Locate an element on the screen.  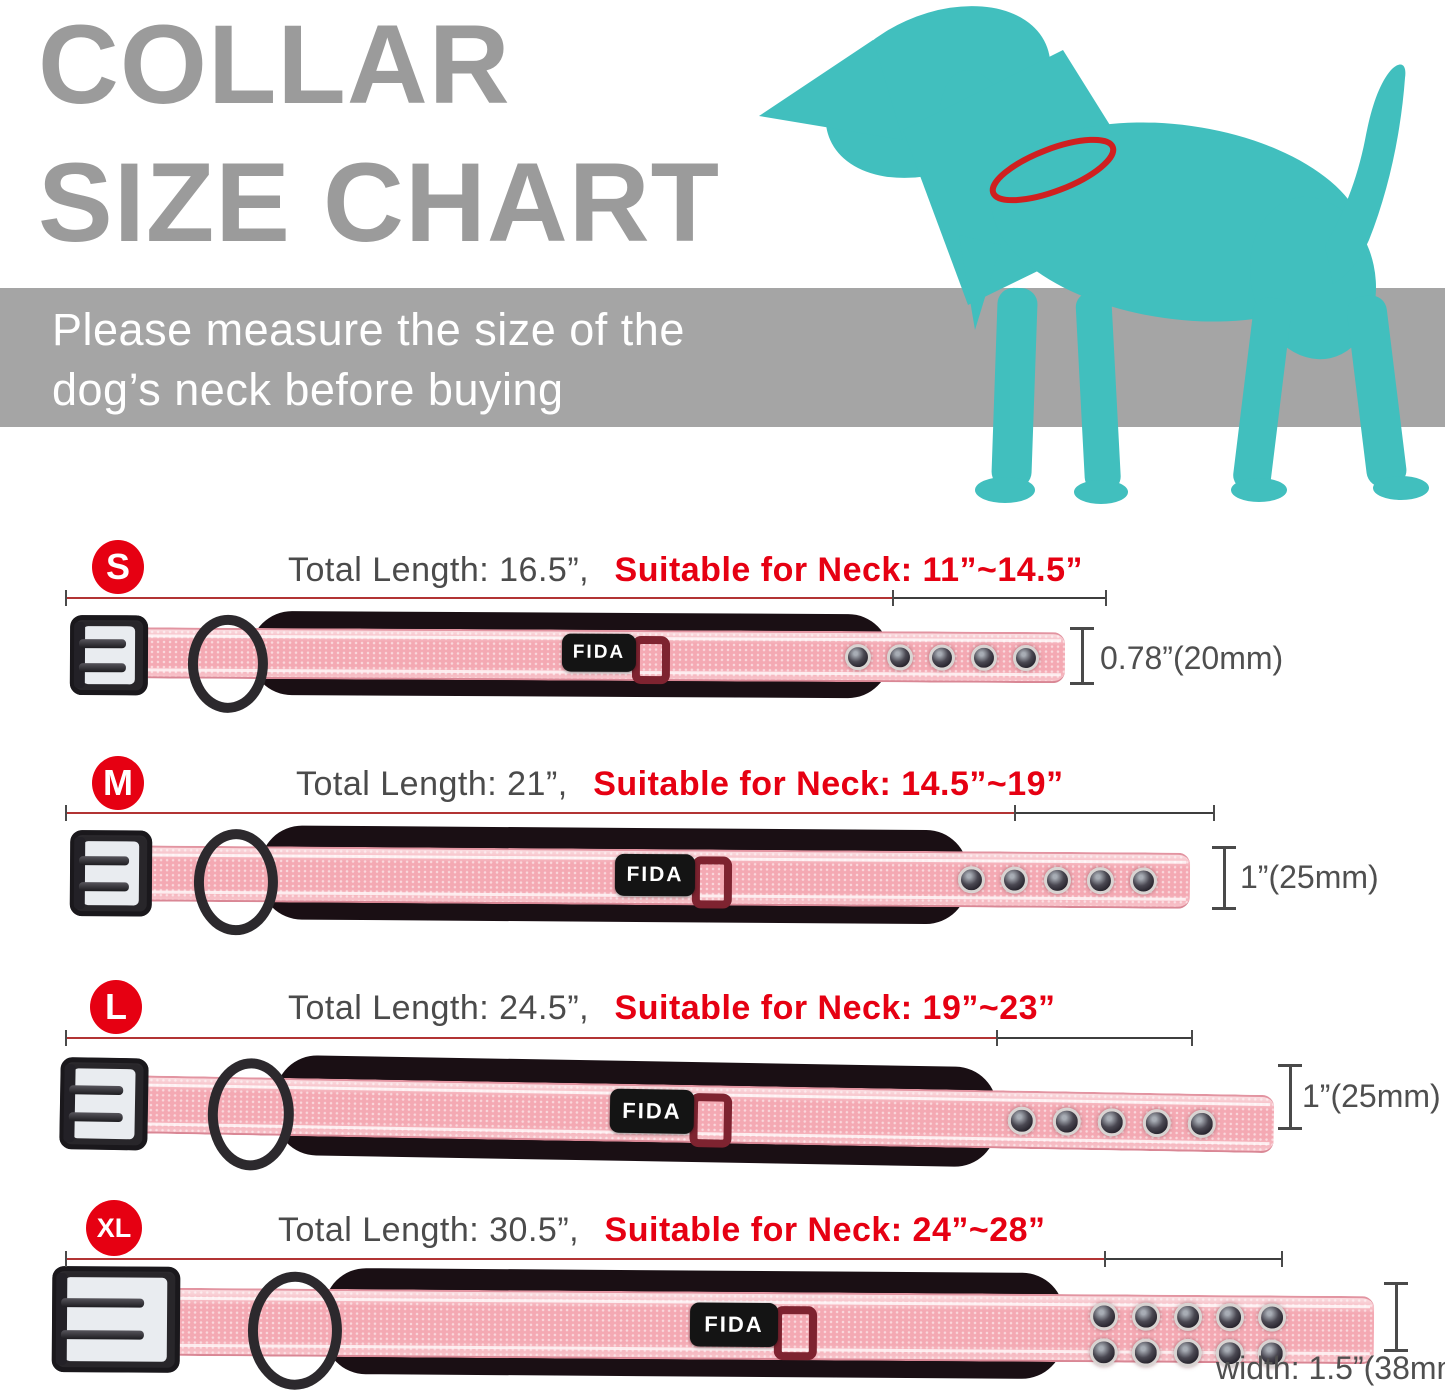
row-s-measure-line is located at coordinates (586, 598).